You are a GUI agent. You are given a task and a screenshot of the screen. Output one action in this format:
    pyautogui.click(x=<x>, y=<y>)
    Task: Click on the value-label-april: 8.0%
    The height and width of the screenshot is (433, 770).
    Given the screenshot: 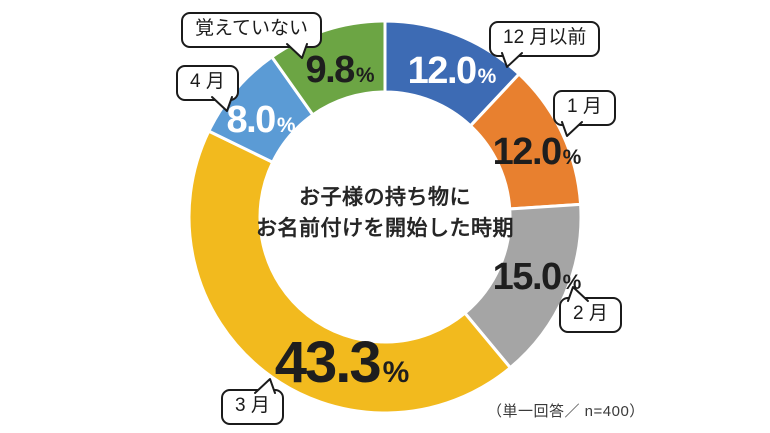 What is the action you would take?
    pyautogui.click(x=260, y=120)
    